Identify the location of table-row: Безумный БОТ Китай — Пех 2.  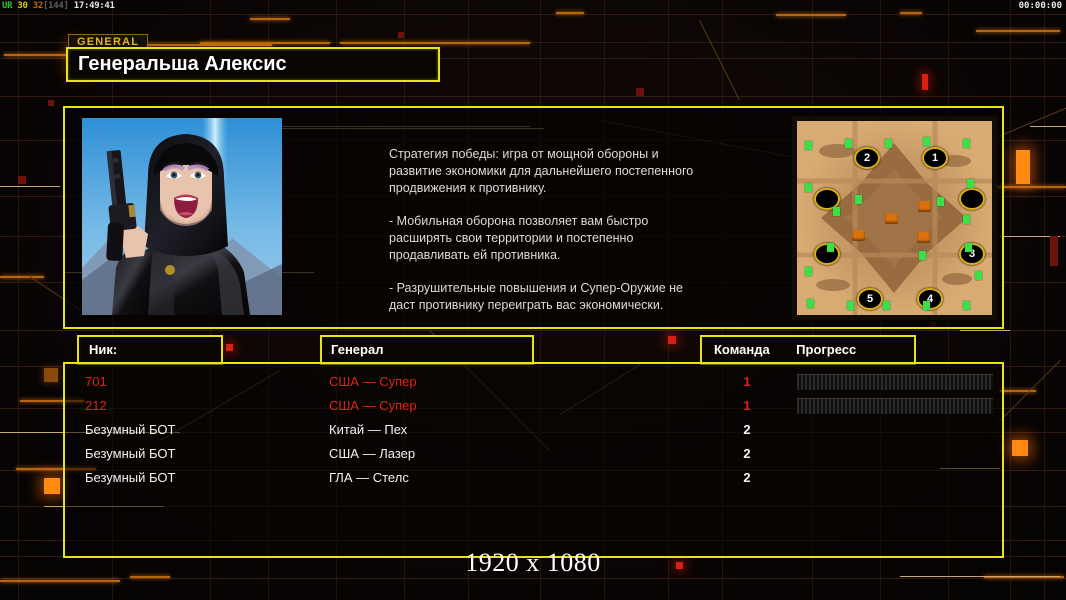
(533, 430).